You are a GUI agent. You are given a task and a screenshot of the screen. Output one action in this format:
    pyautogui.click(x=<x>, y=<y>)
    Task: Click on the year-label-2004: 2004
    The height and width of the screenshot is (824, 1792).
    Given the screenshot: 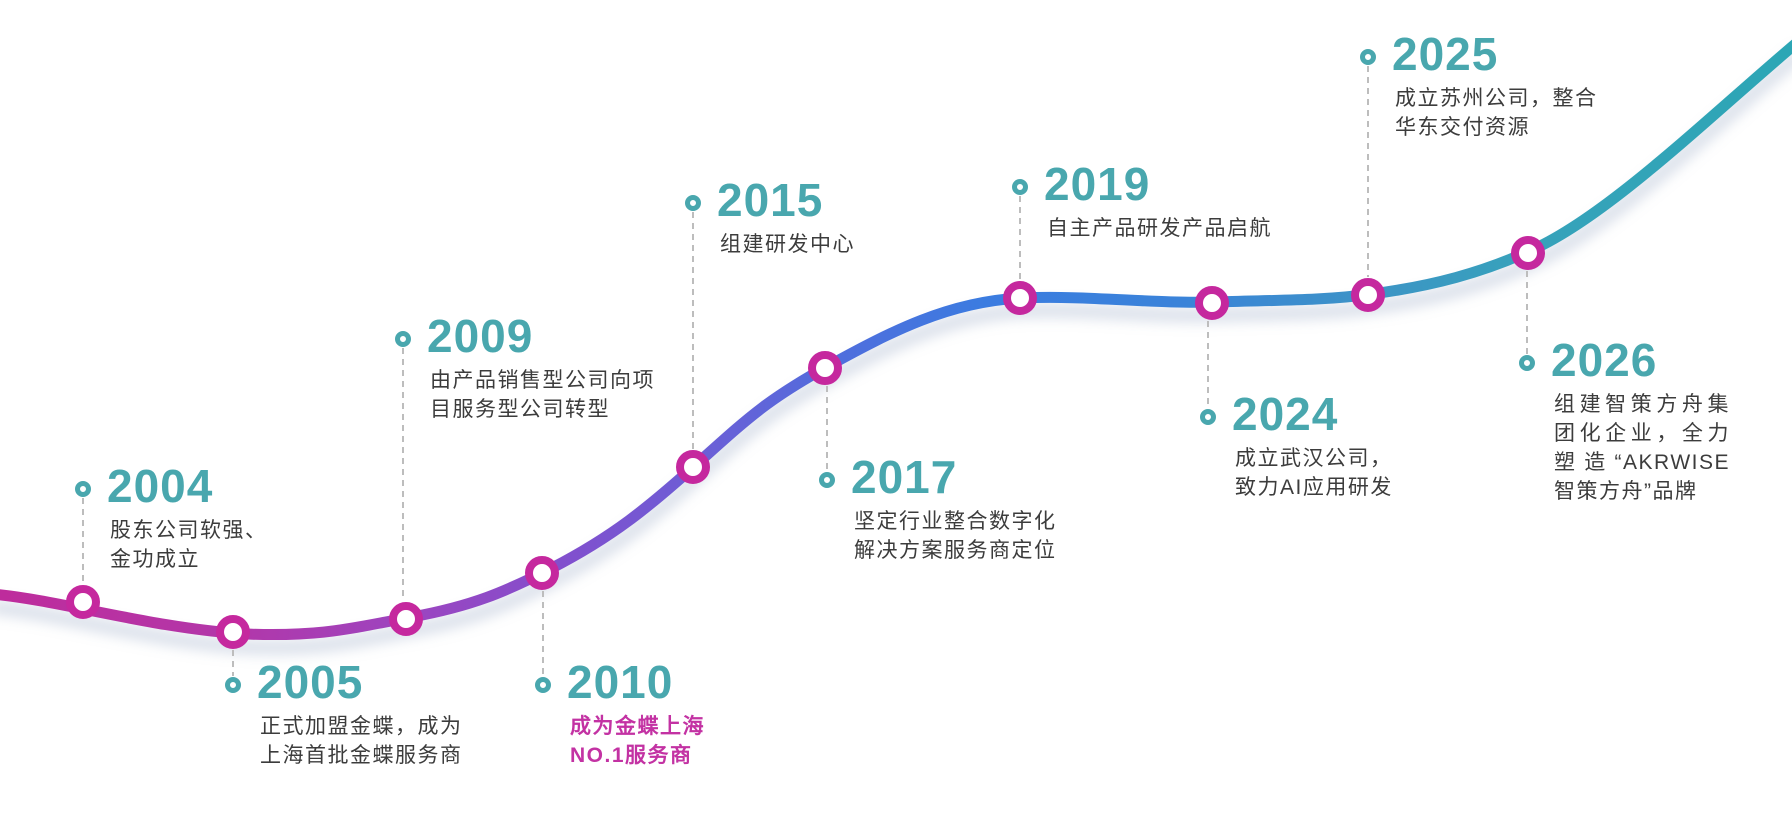 What is the action you would take?
    pyautogui.click(x=160, y=486)
    